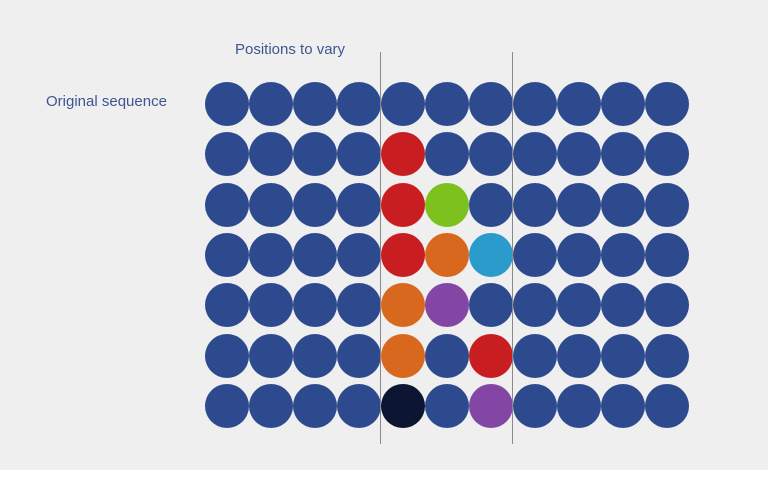 This screenshot has height=477, width=768. What do you see at coordinates (512, 248) in the screenshot?
I see `vary-region-right-divider` at bounding box center [512, 248].